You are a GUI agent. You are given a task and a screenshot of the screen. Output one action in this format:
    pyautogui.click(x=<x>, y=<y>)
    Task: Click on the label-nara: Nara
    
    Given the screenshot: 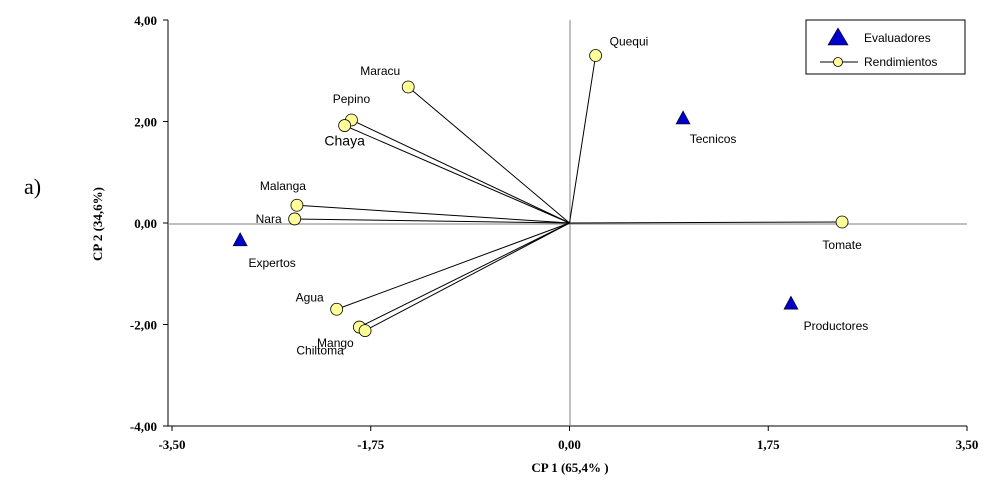 What is the action you would take?
    pyautogui.click(x=269, y=219)
    